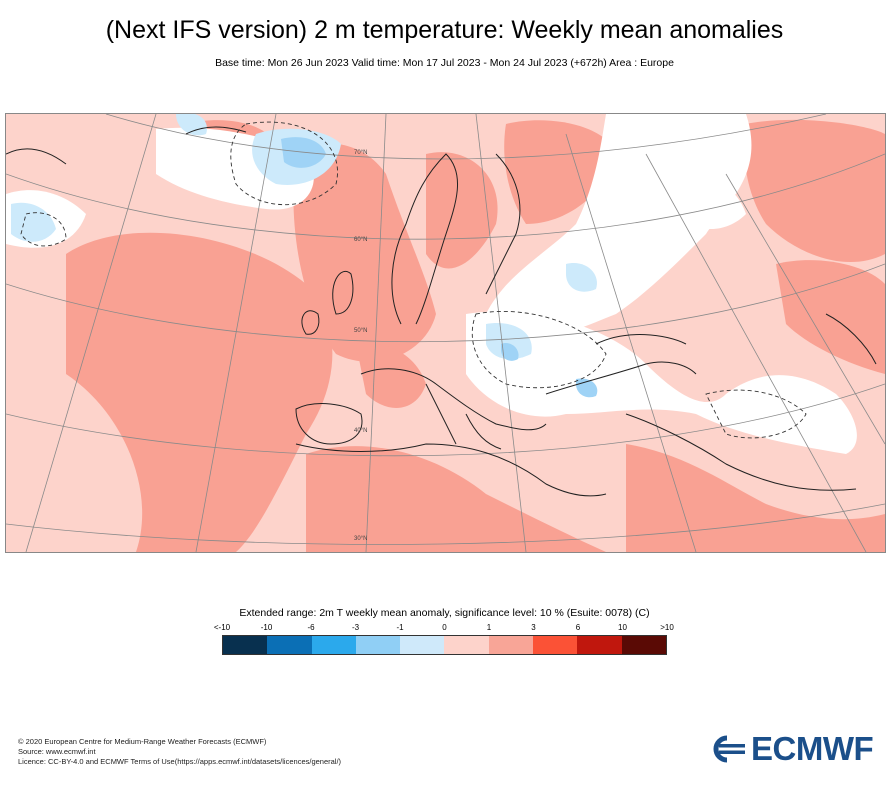 The image size is (889, 800). Describe the element at coordinates (311, 627) in the screenshot. I see `legend-tick-label: -6` at that location.